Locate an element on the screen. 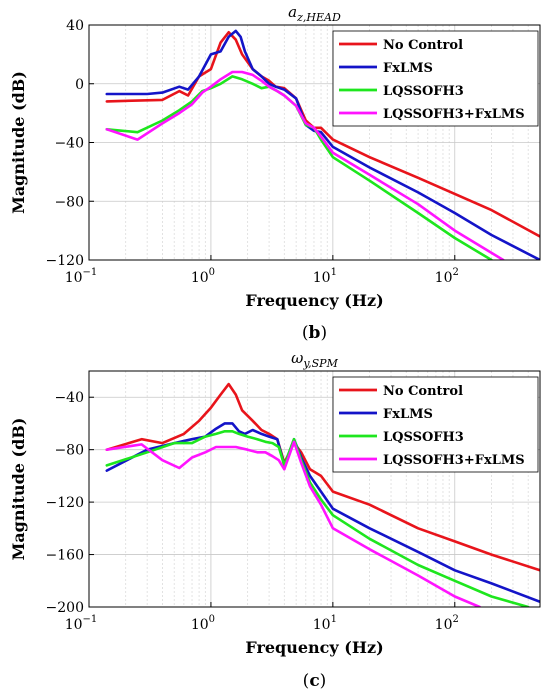 The width and height of the screenshot is (550, 696). panel-b-x-tick-label: 10⁰ is located at coordinates (203, 276).